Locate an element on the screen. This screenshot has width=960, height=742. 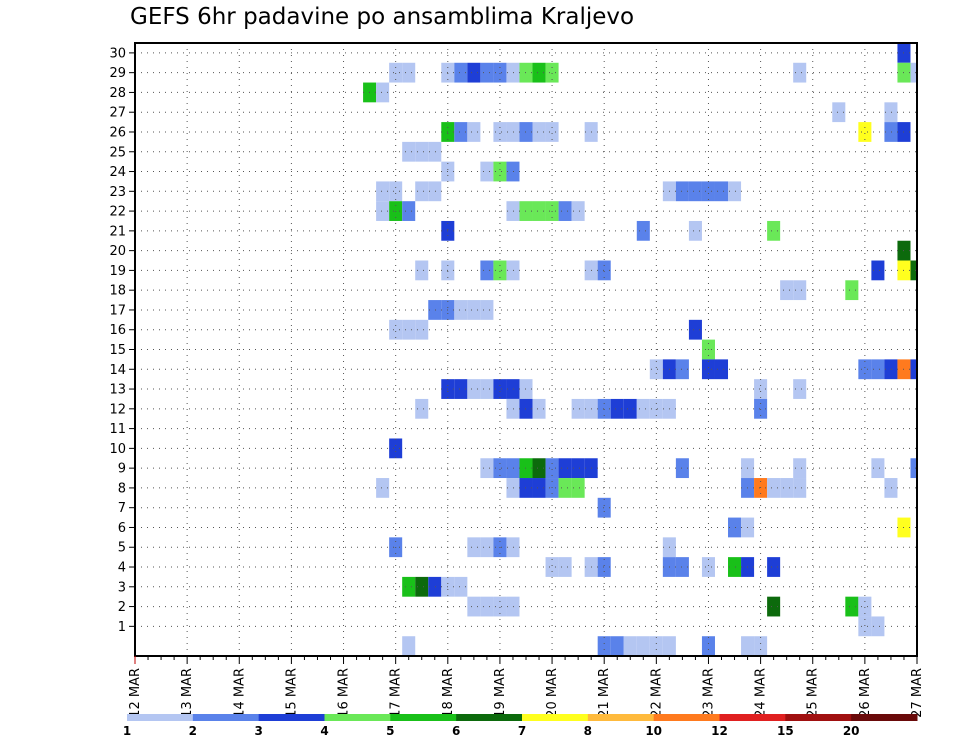
y-tick-label: 18 is located at coordinates (117, 291).